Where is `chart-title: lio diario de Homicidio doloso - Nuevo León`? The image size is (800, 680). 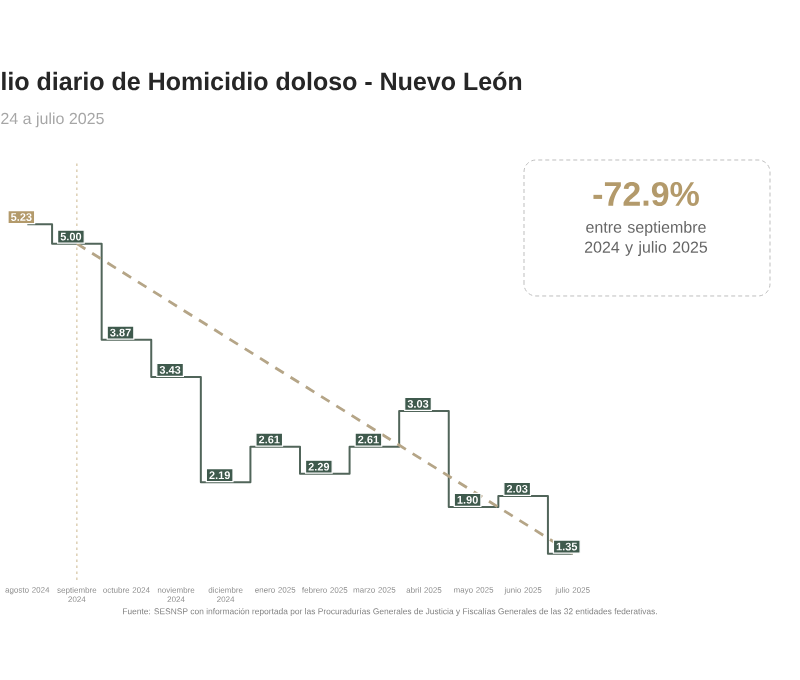
chart-title: lio diario de Homicidio doloso - Nuevo León is located at coordinates (262, 81).